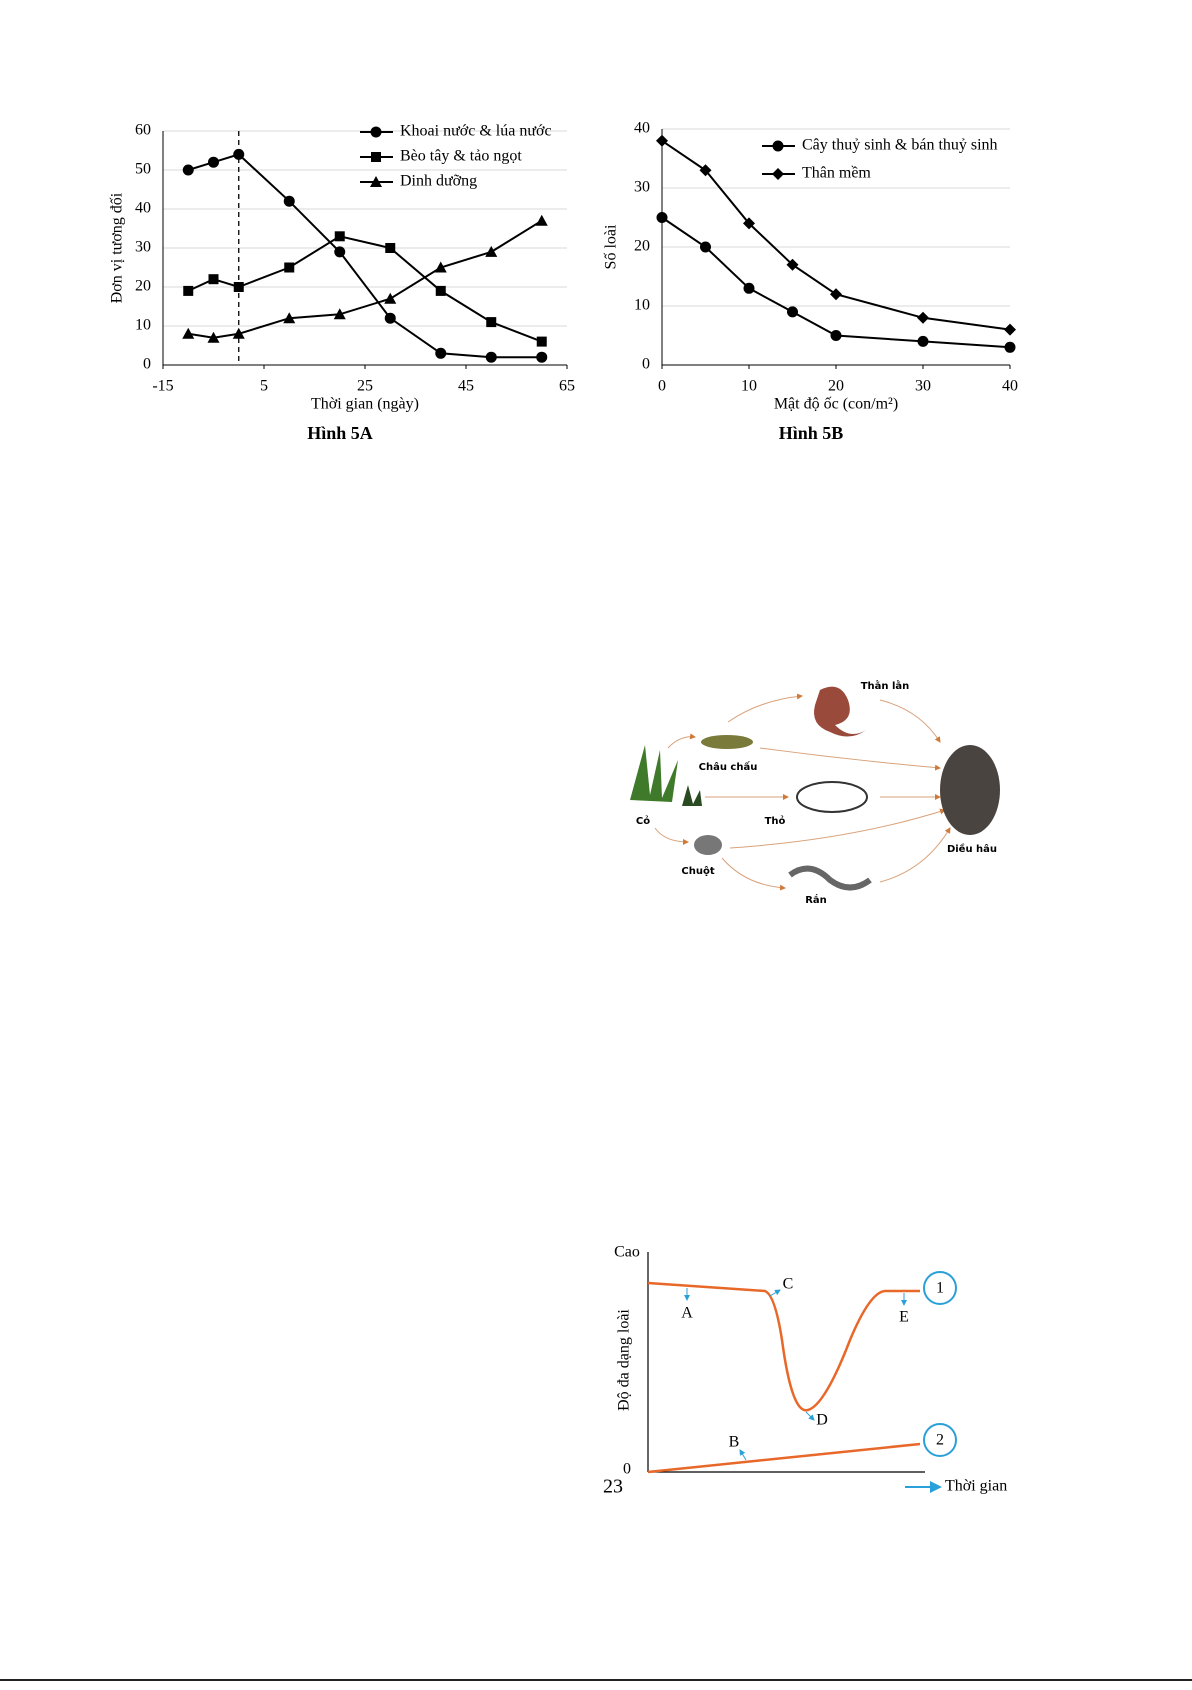 Image resolution: width=1192 pixels, height=1690 pixels. Describe the element at coordinates (143, 169) in the screenshot. I see `y-tick-label: 50` at that location.